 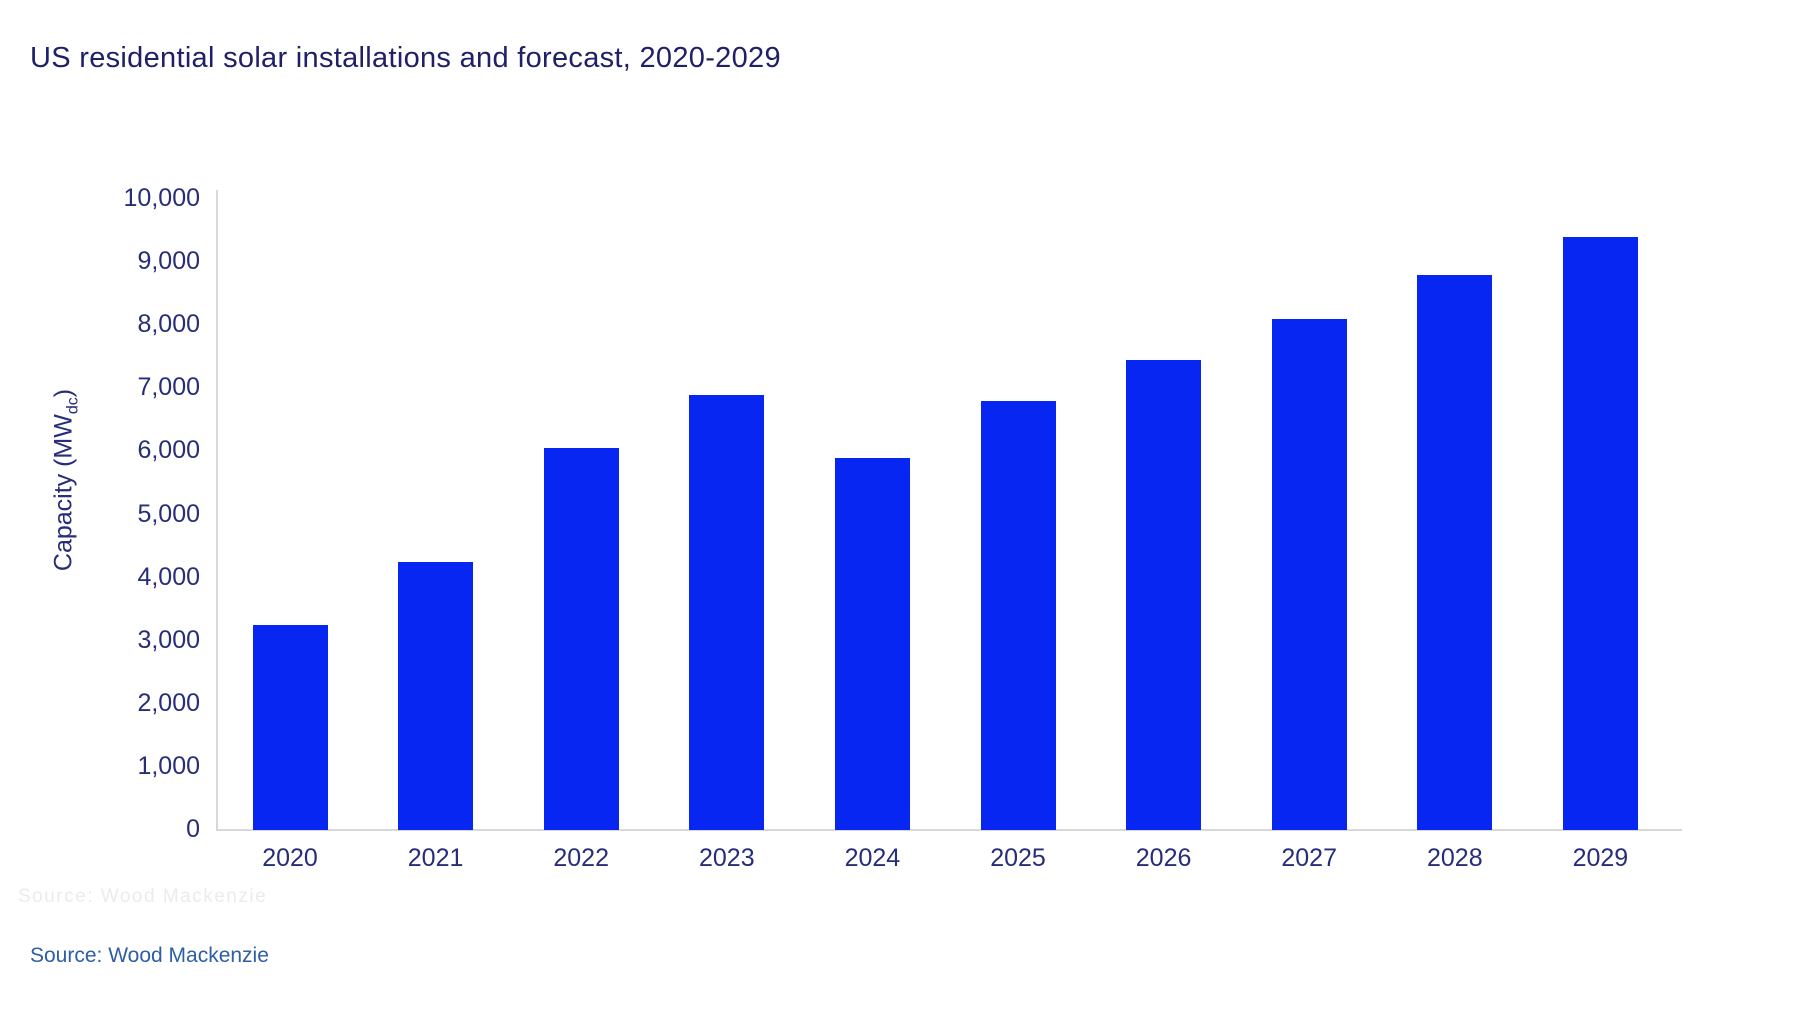 What do you see at coordinates (435, 858) in the screenshot?
I see `x-tick-label: 2021` at bounding box center [435, 858].